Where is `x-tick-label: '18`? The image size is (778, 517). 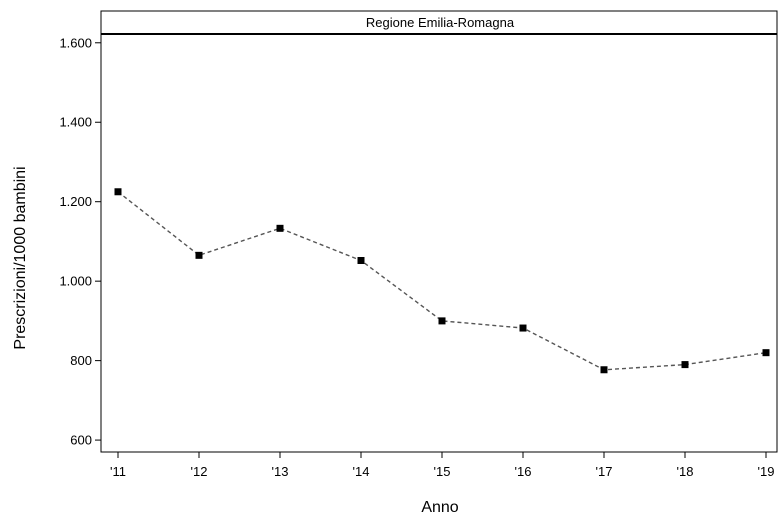
x-tick-label: '18 is located at coordinates (685, 471).